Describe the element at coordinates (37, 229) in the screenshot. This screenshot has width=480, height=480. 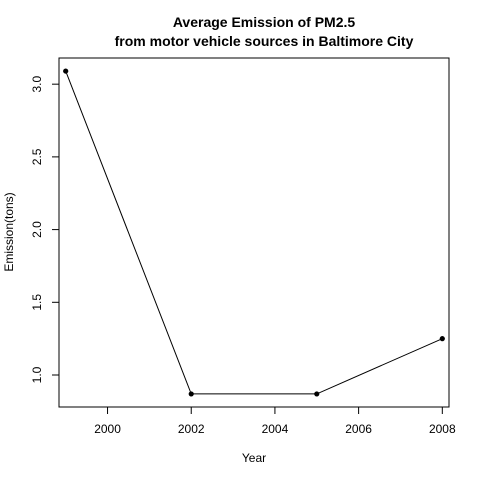
I see `y-tick-label: 2.0` at that location.